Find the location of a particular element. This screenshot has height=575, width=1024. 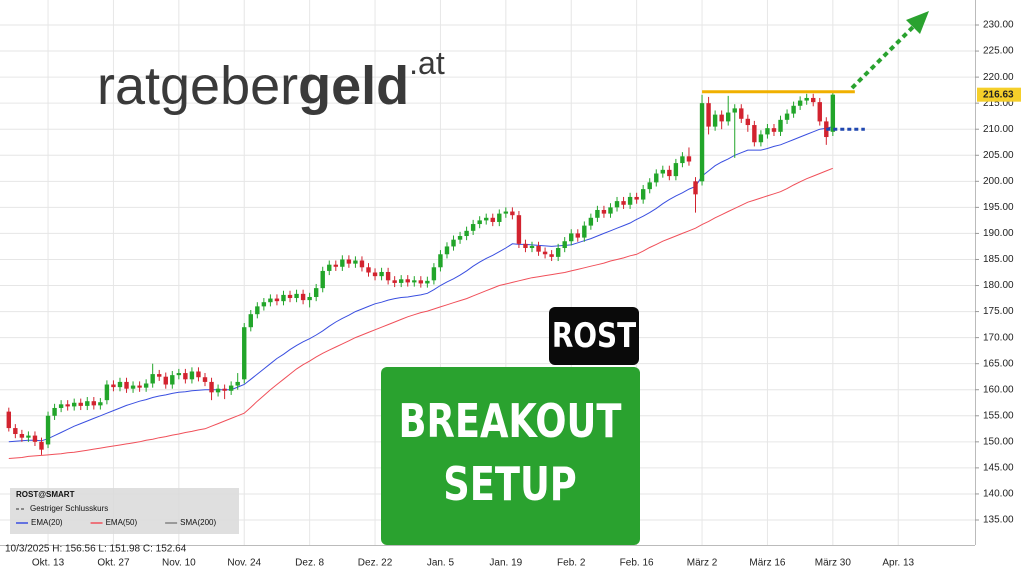

x-tick-label: Okt. 27 is located at coordinates (113, 563).